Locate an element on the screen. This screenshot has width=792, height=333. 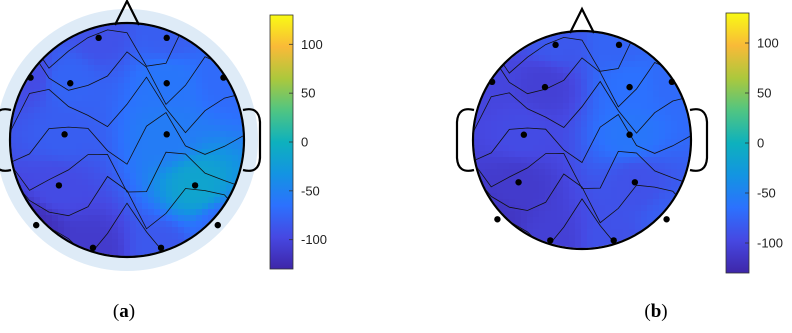
panel-caption-b: (b) is located at coordinates (656, 311).